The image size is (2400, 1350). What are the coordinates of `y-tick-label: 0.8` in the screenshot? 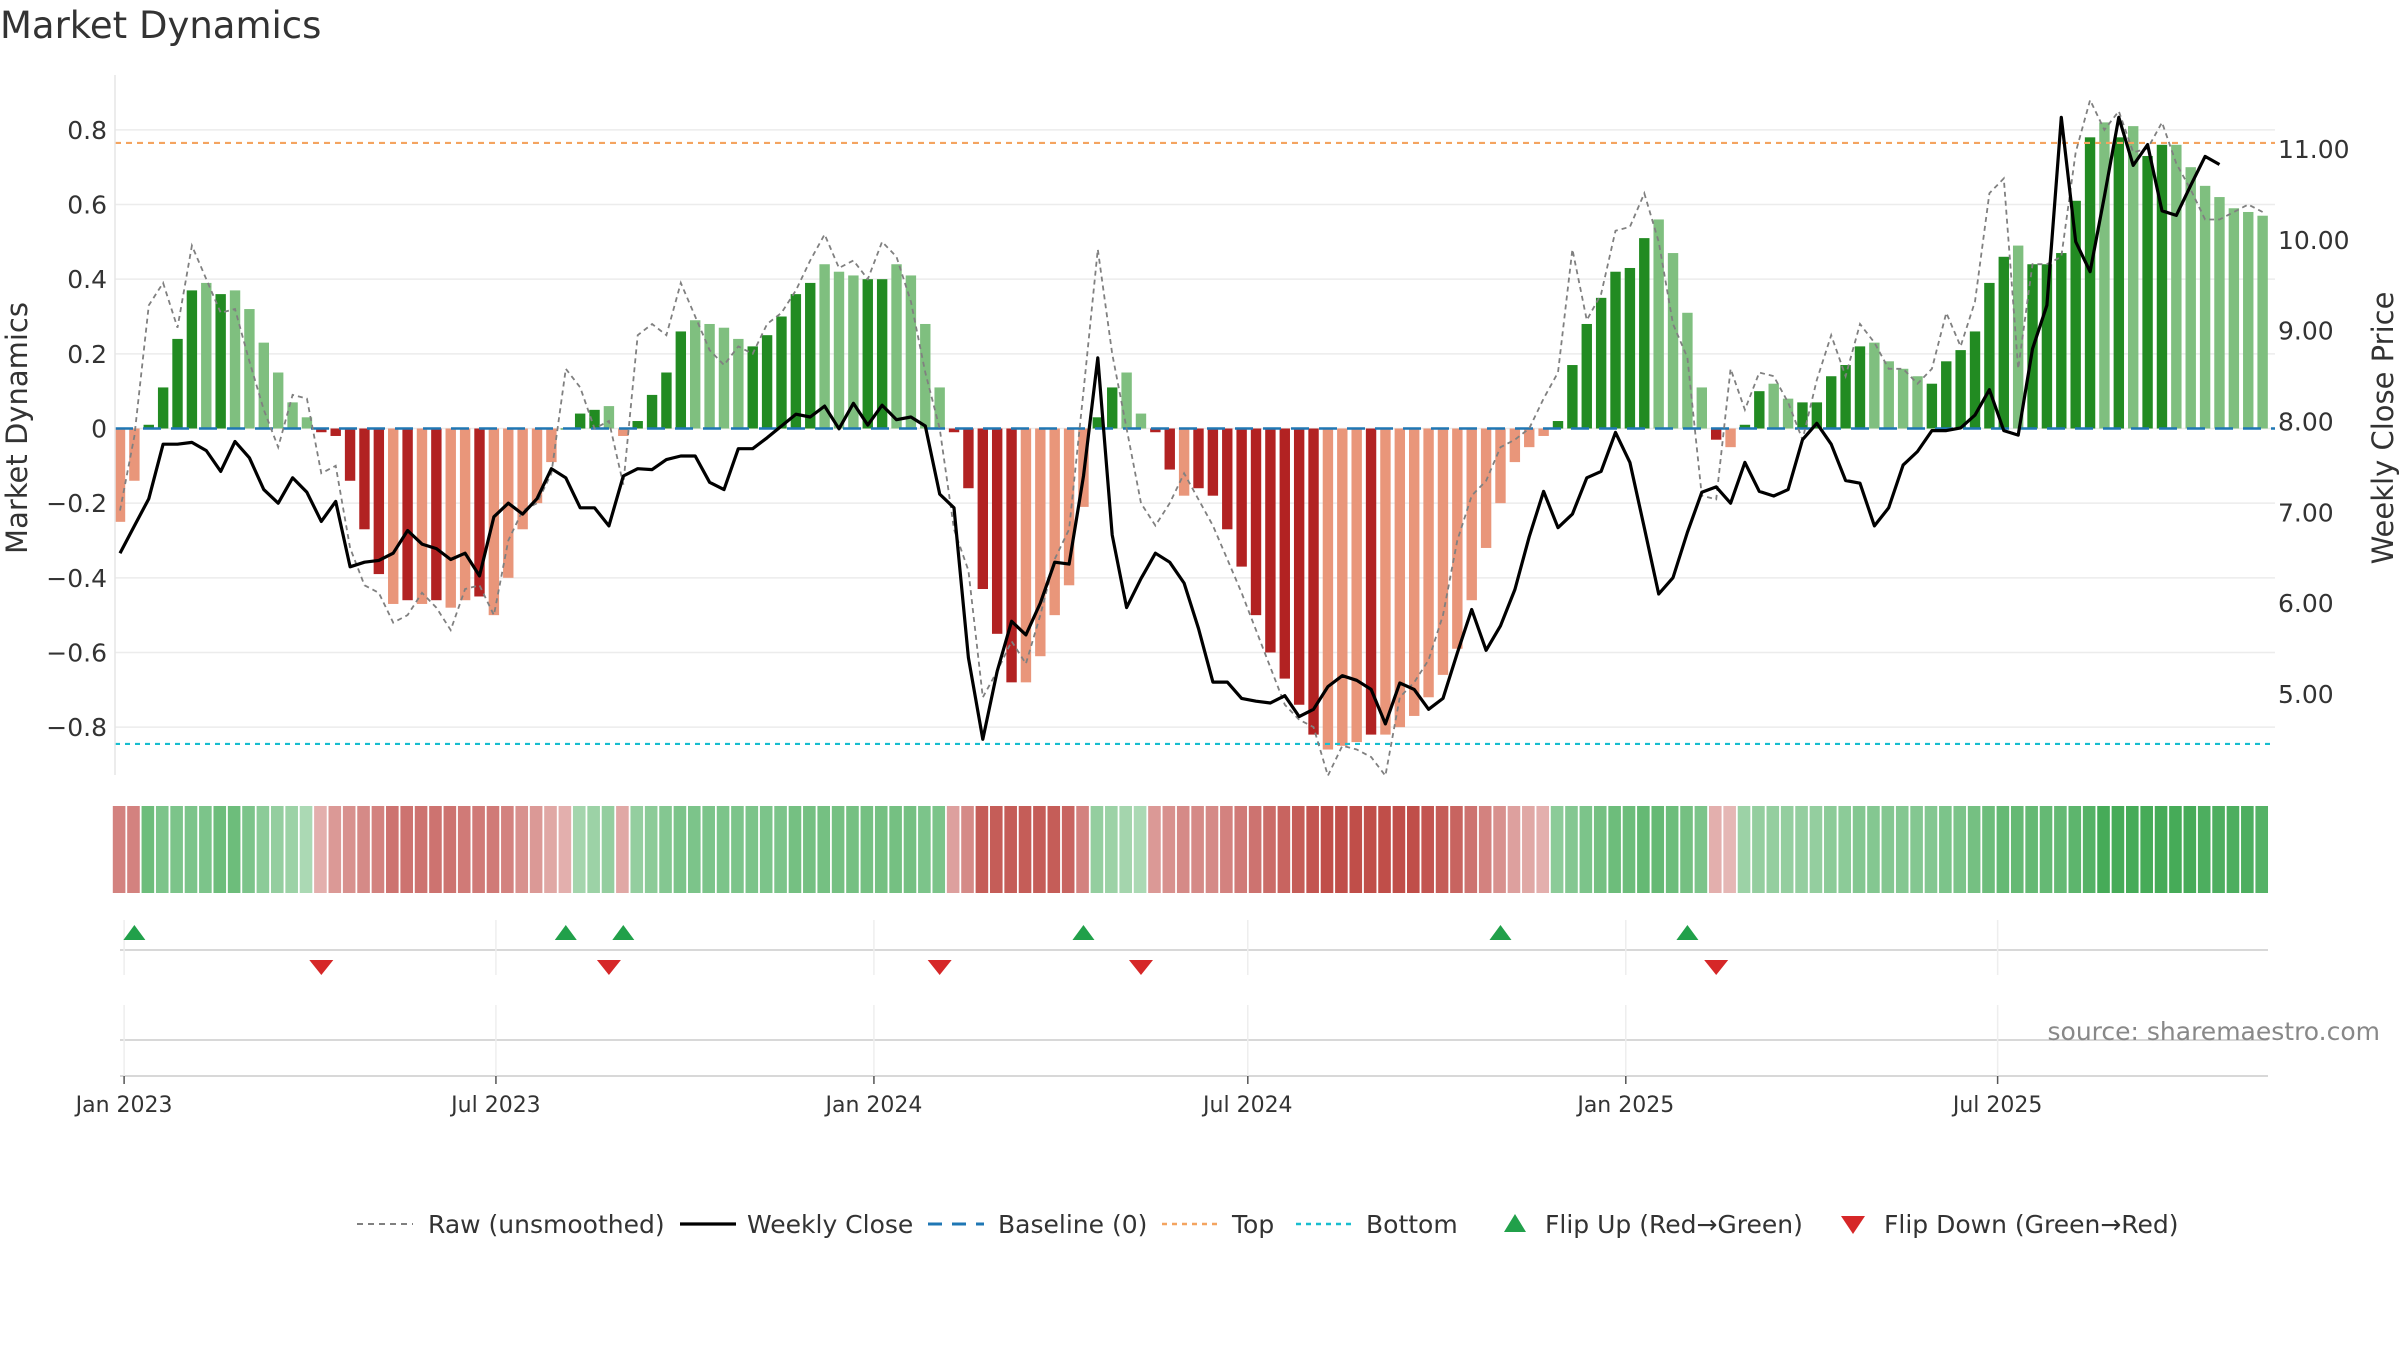 It's located at (87, 130).